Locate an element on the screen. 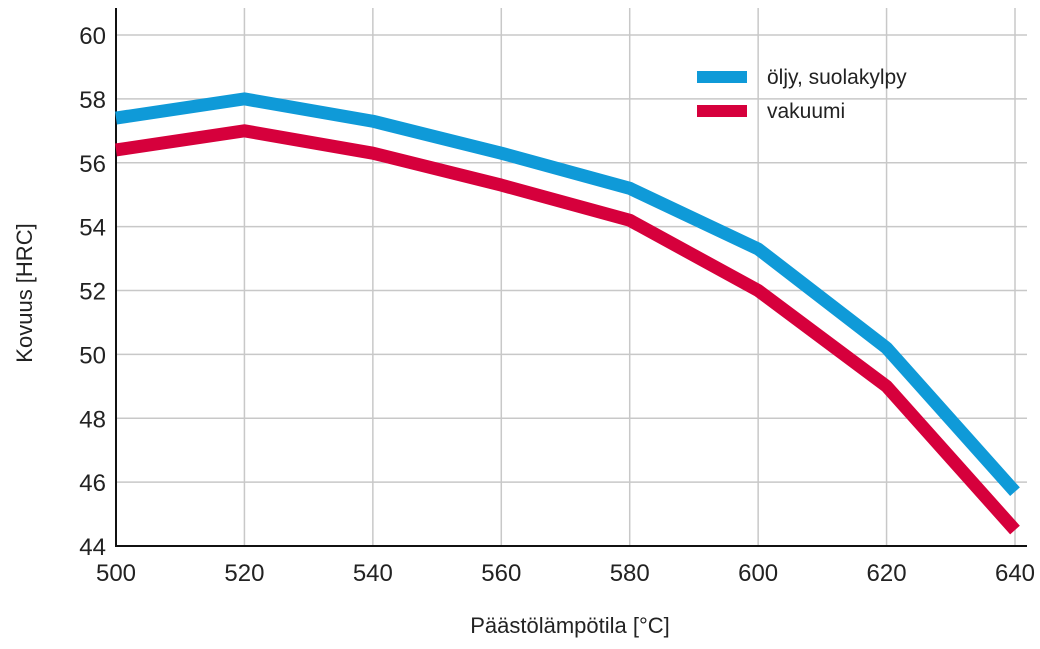 The height and width of the screenshot is (649, 1040). x-tick-label: 600 is located at coordinates (758, 573).